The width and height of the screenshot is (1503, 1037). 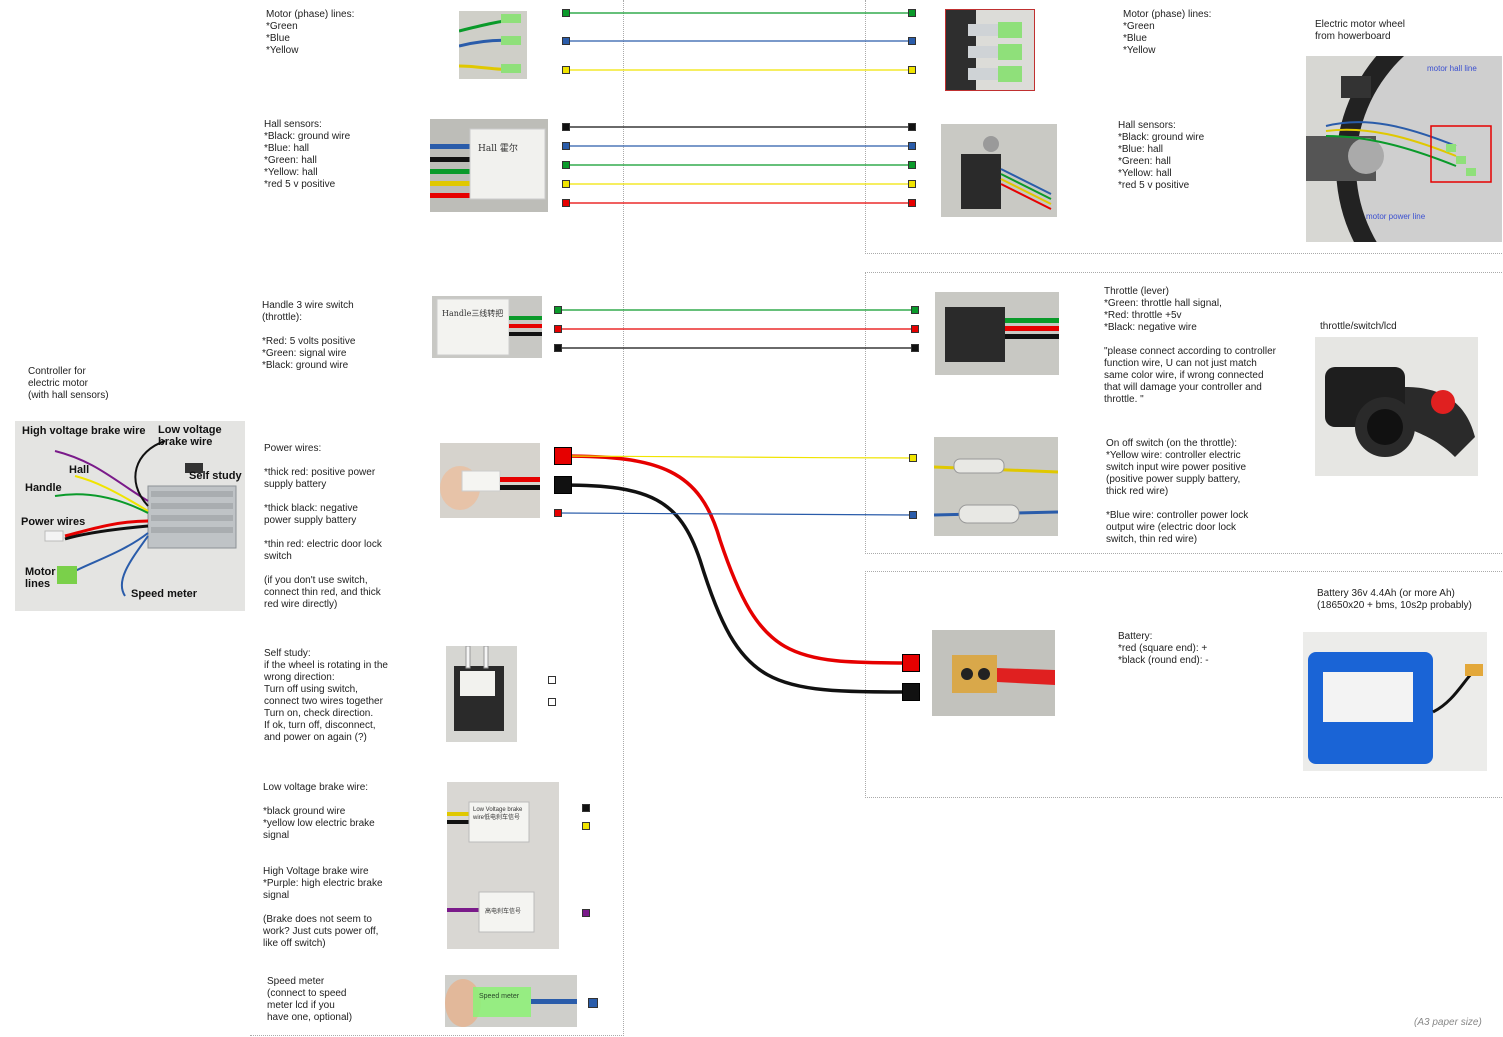 I want to click on pin-low-brake-yellow, so click(x=586, y=826).